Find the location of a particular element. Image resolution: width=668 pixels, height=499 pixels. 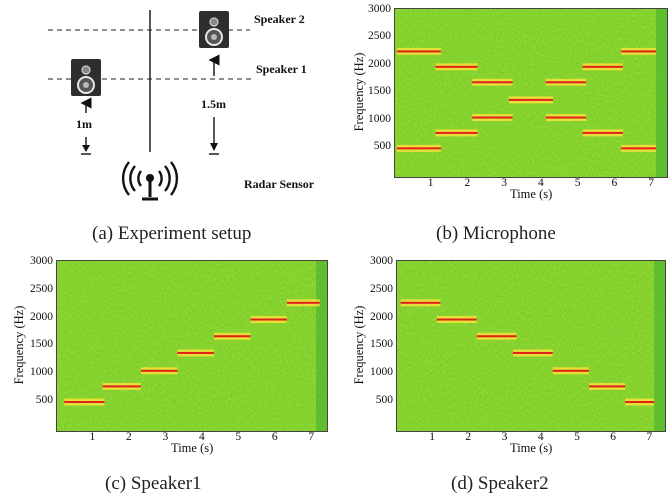

distance-arrow-1m is located at coordinates (86, 126).